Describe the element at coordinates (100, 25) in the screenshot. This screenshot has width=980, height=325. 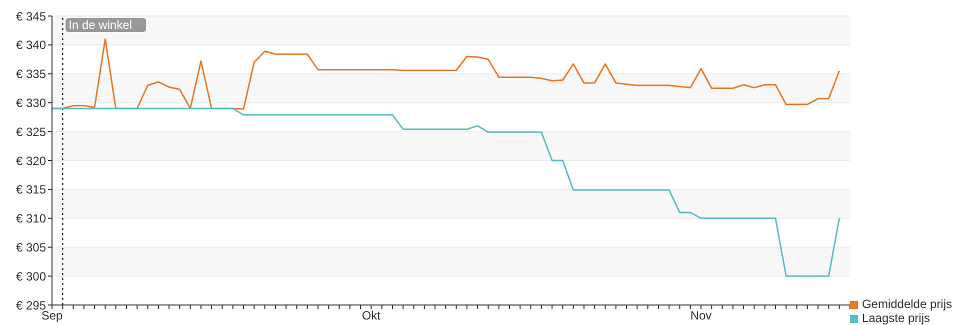
I see `ref-line-label: In de winkel` at that location.